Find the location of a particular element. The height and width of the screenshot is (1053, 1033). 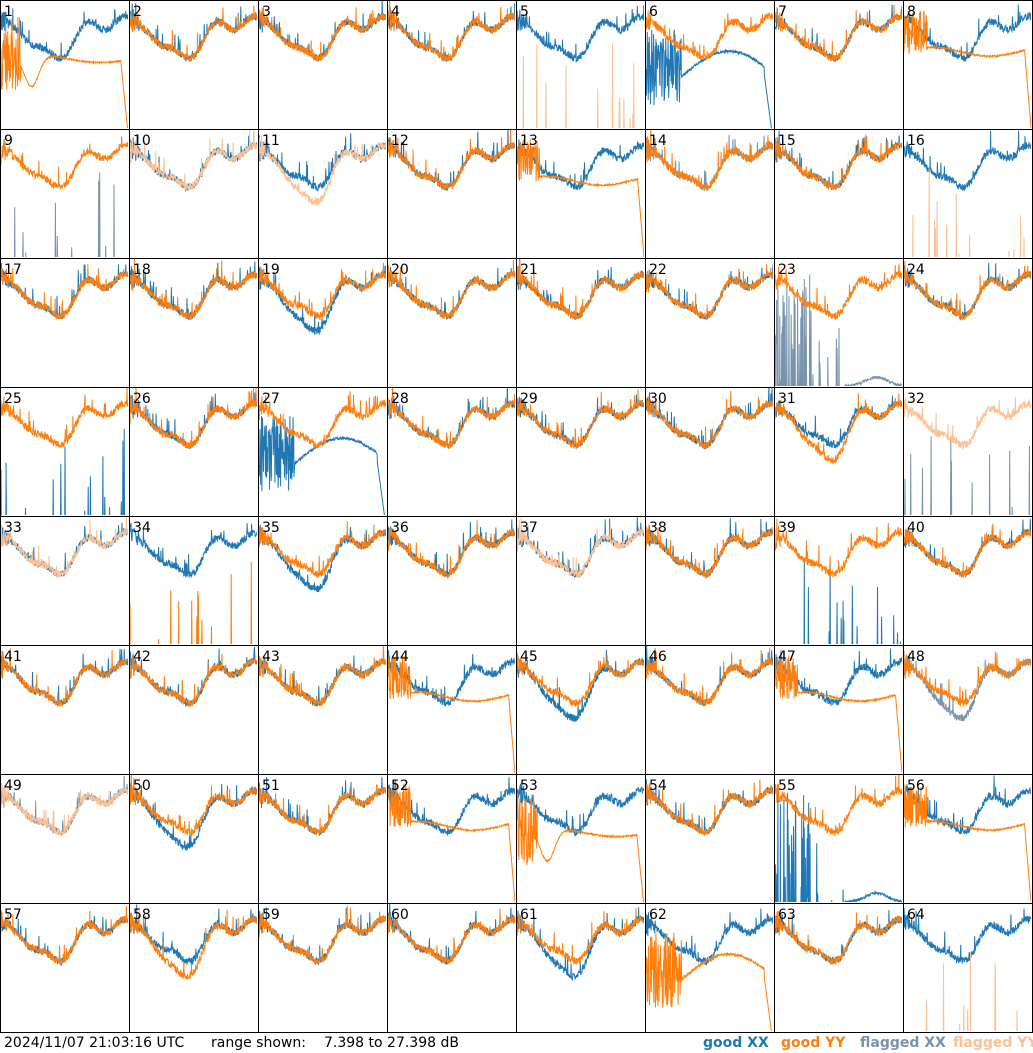

panel-46: 46 is located at coordinates (710, 710).